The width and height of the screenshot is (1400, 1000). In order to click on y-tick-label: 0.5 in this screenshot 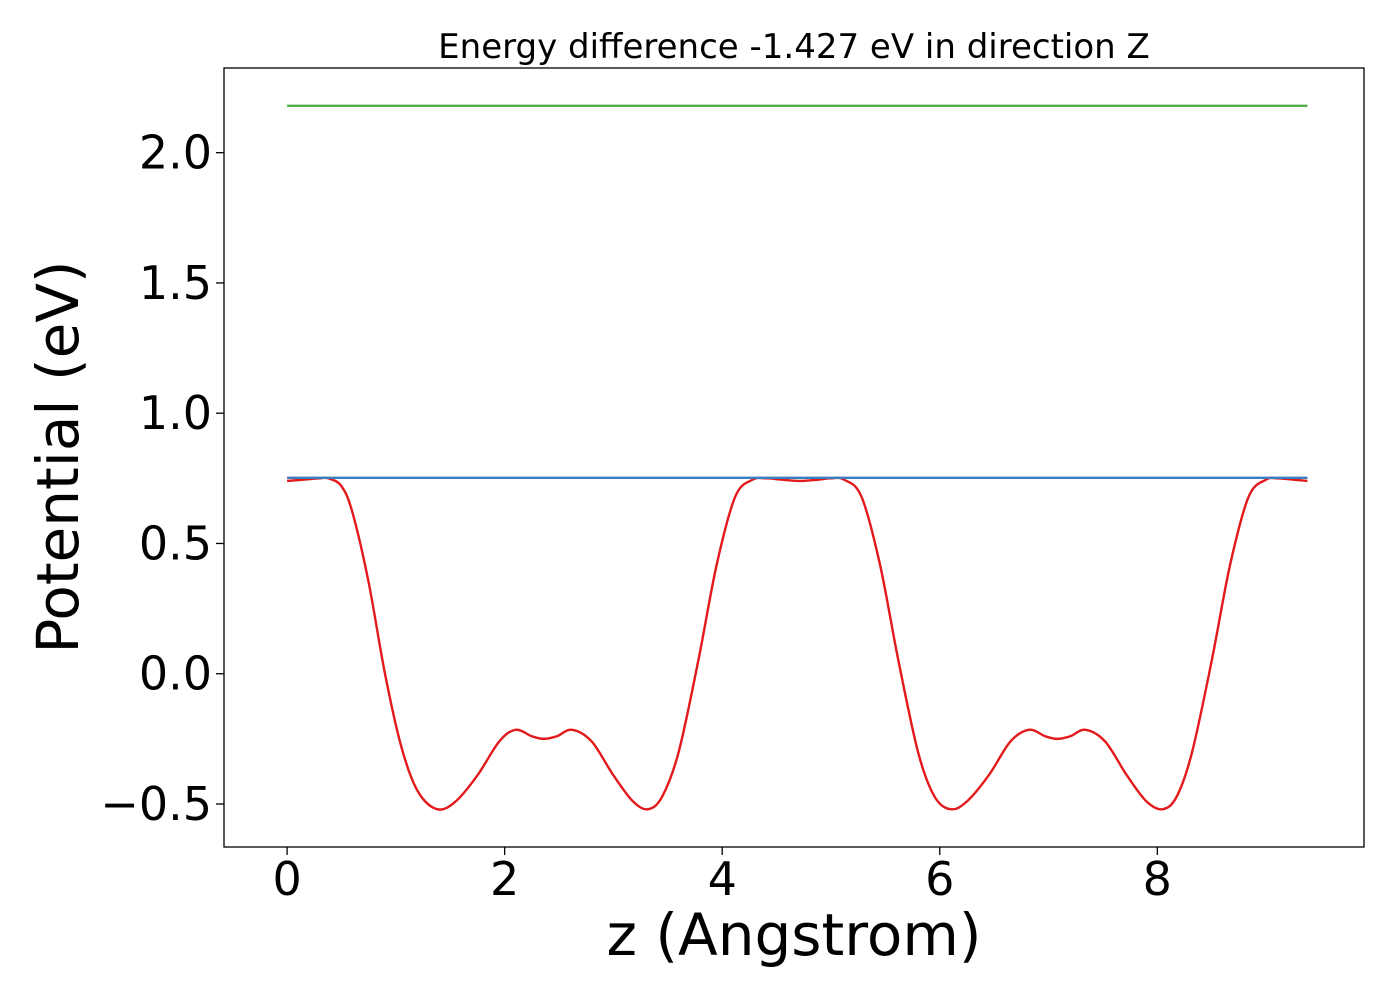, I will do `click(175, 543)`.